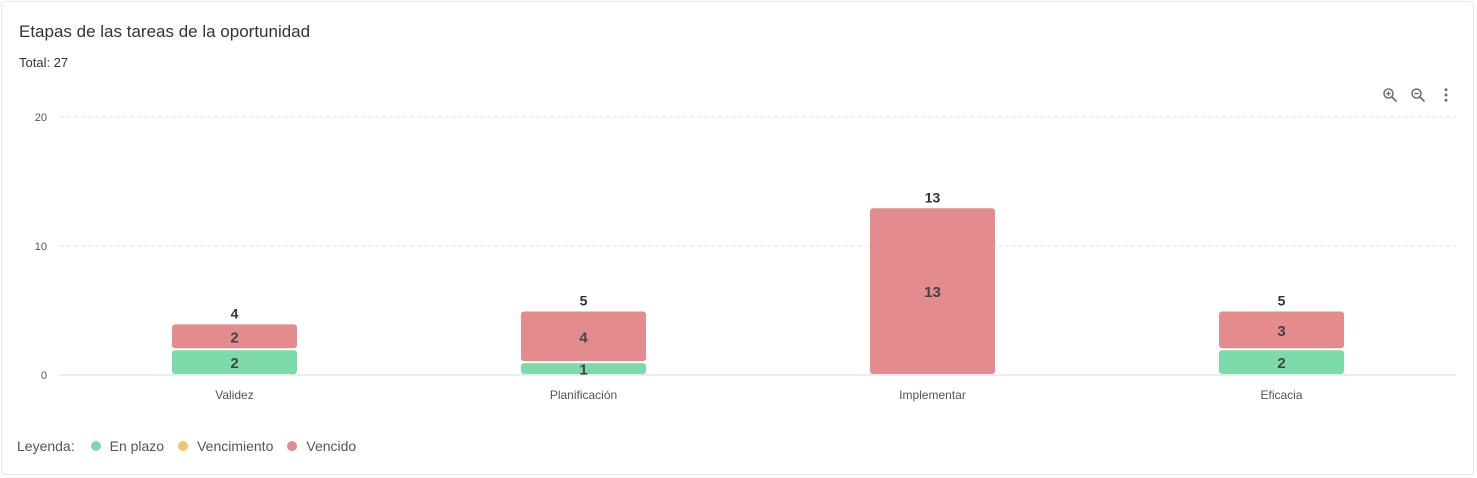  I want to click on legend-item-en-plazo: En plazo, so click(127, 446).